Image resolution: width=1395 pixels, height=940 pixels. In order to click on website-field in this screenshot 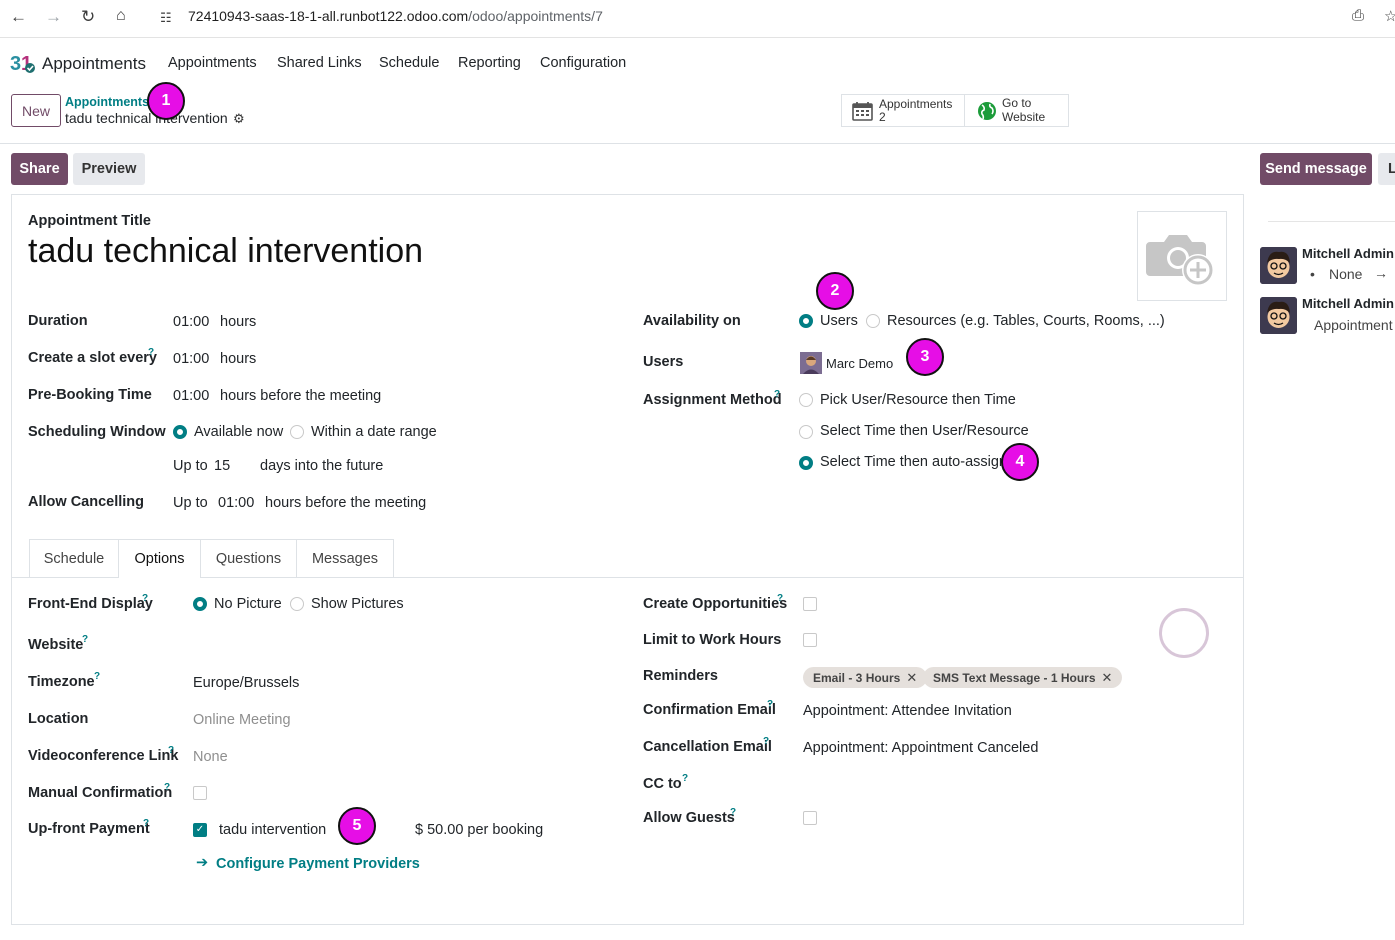, I will do `click(393, 644)`.